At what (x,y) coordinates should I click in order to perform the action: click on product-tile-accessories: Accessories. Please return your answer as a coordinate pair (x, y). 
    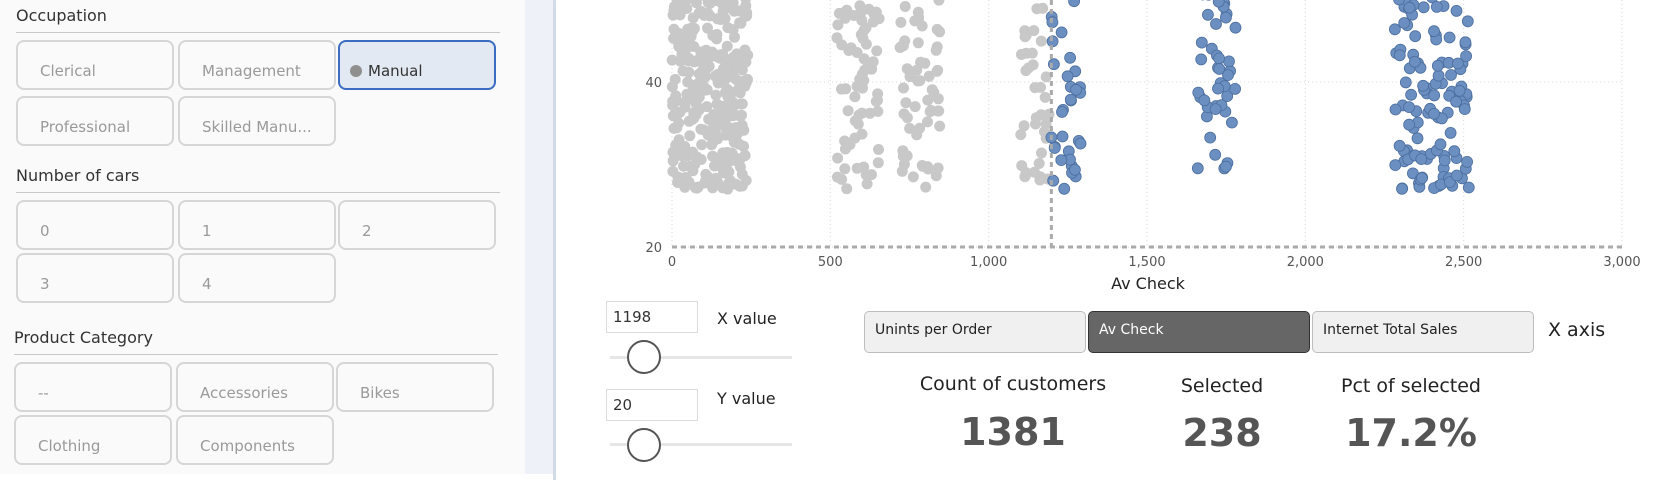
    Looking at the image, I should click on (255, 387).